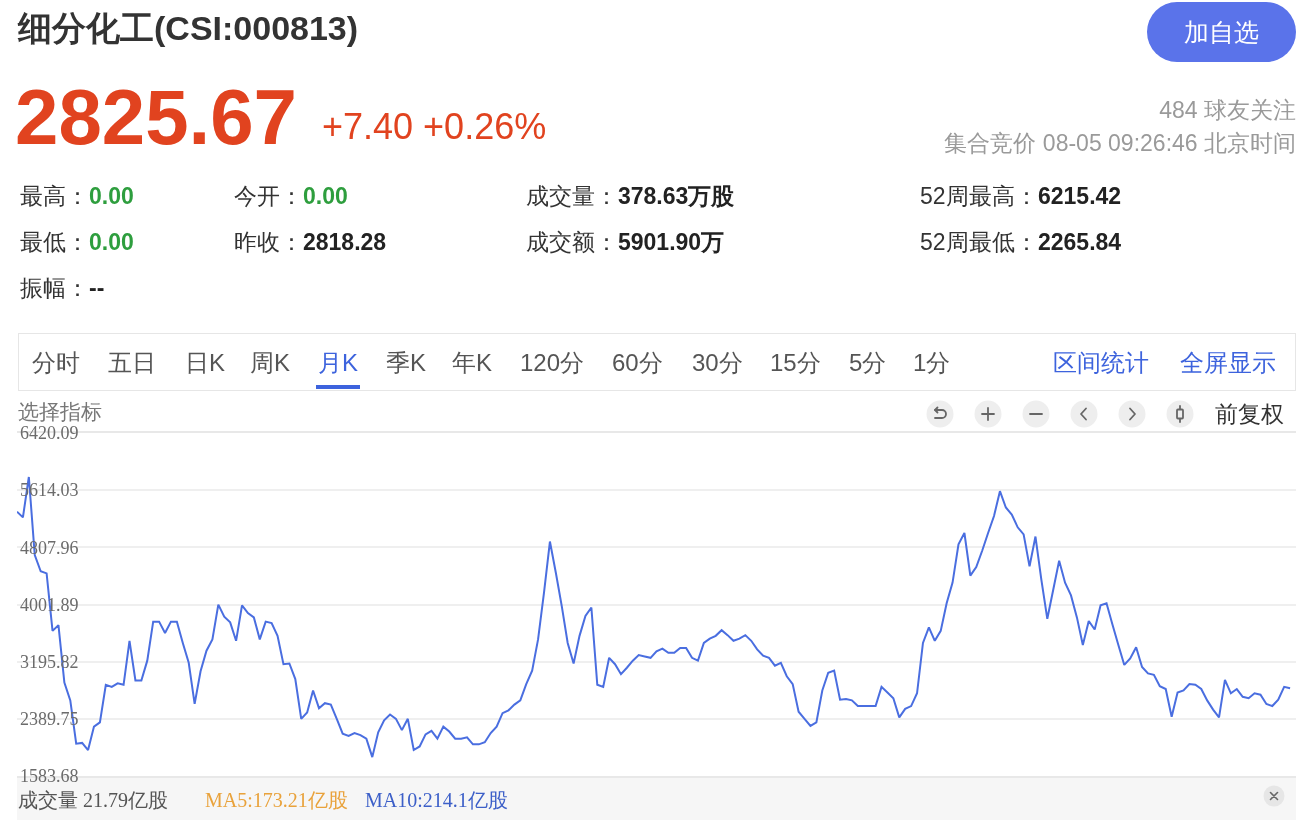  I want to click on text: 振幅：, so click(54, 288).